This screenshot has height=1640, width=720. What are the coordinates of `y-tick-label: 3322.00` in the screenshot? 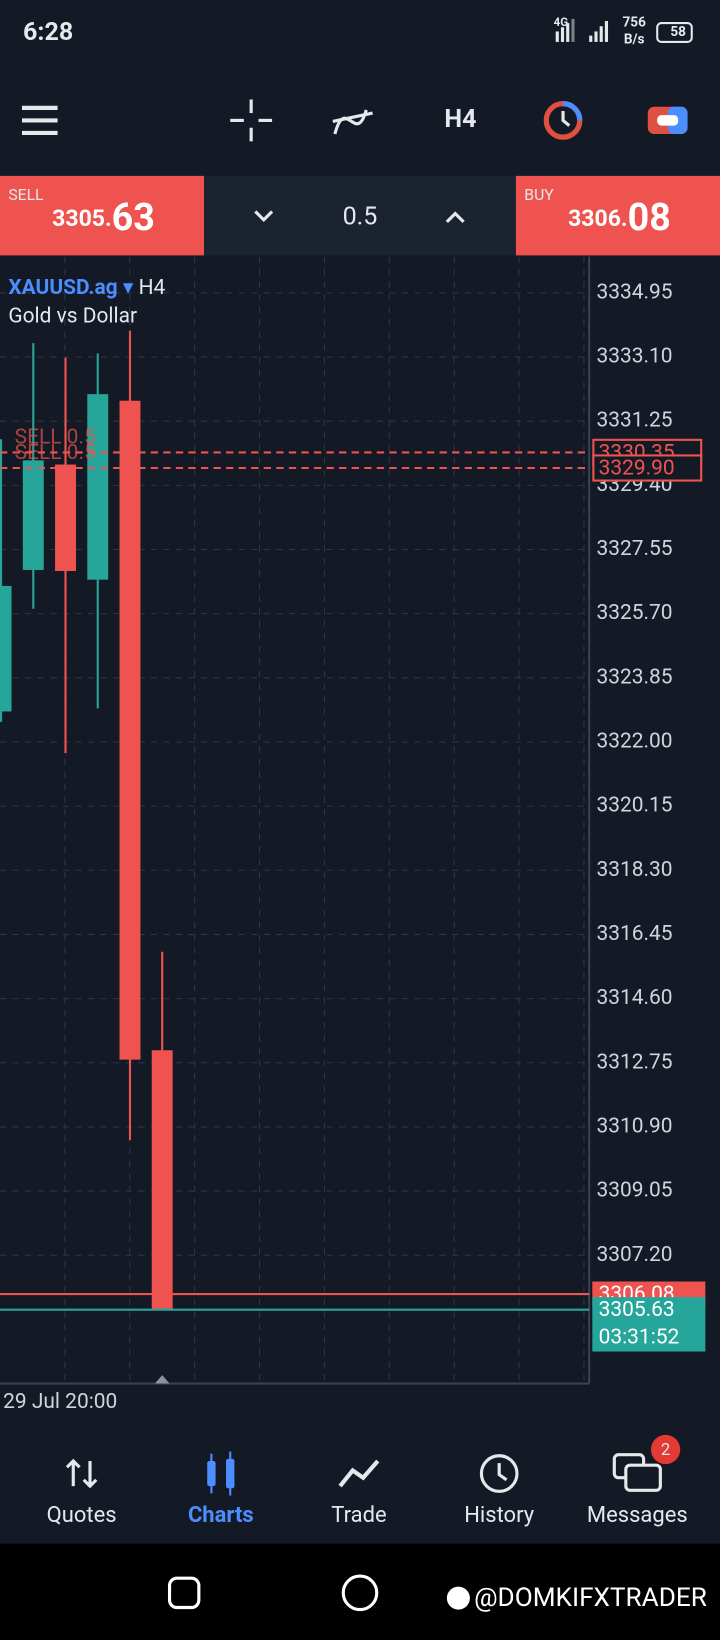 It's located at (635, 742).